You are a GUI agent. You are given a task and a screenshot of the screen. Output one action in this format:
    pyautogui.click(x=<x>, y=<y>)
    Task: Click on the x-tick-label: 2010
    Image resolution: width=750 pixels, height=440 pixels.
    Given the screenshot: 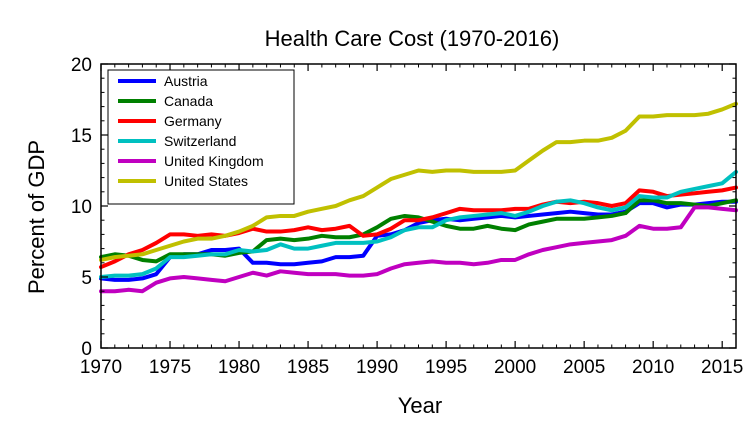 What is the action you would take?
    pyautogui.click(x=653, y=367)
    